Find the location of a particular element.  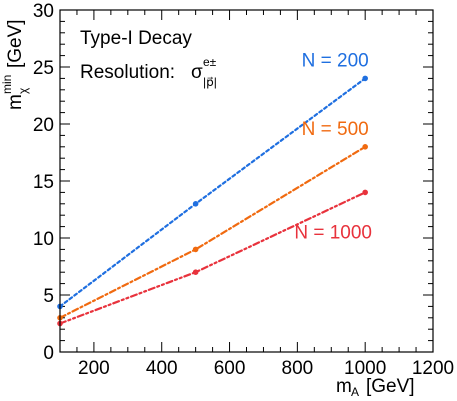

series-label: N = 1000 is located at coordinates (333, 232).